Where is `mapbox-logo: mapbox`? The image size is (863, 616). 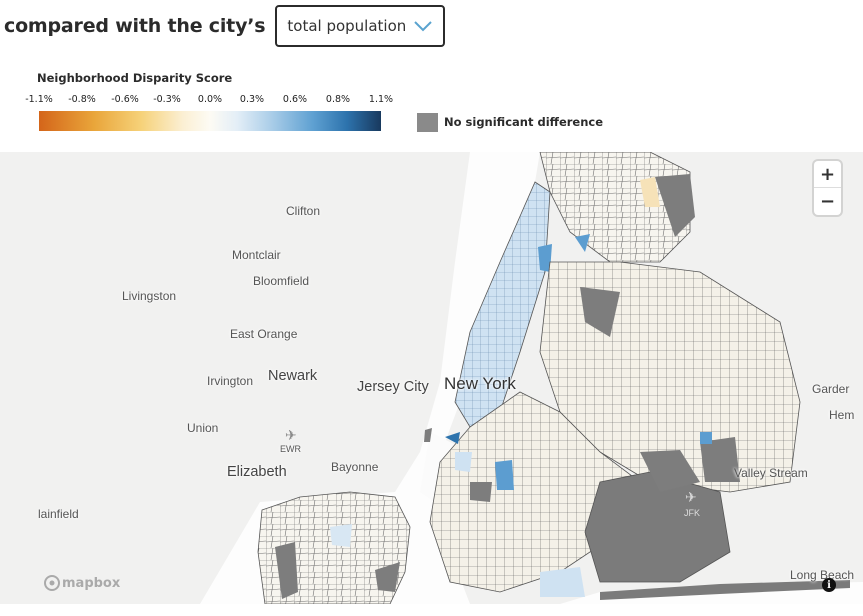
mapbox-logo: mapbox is located at coordinates (82, 583).